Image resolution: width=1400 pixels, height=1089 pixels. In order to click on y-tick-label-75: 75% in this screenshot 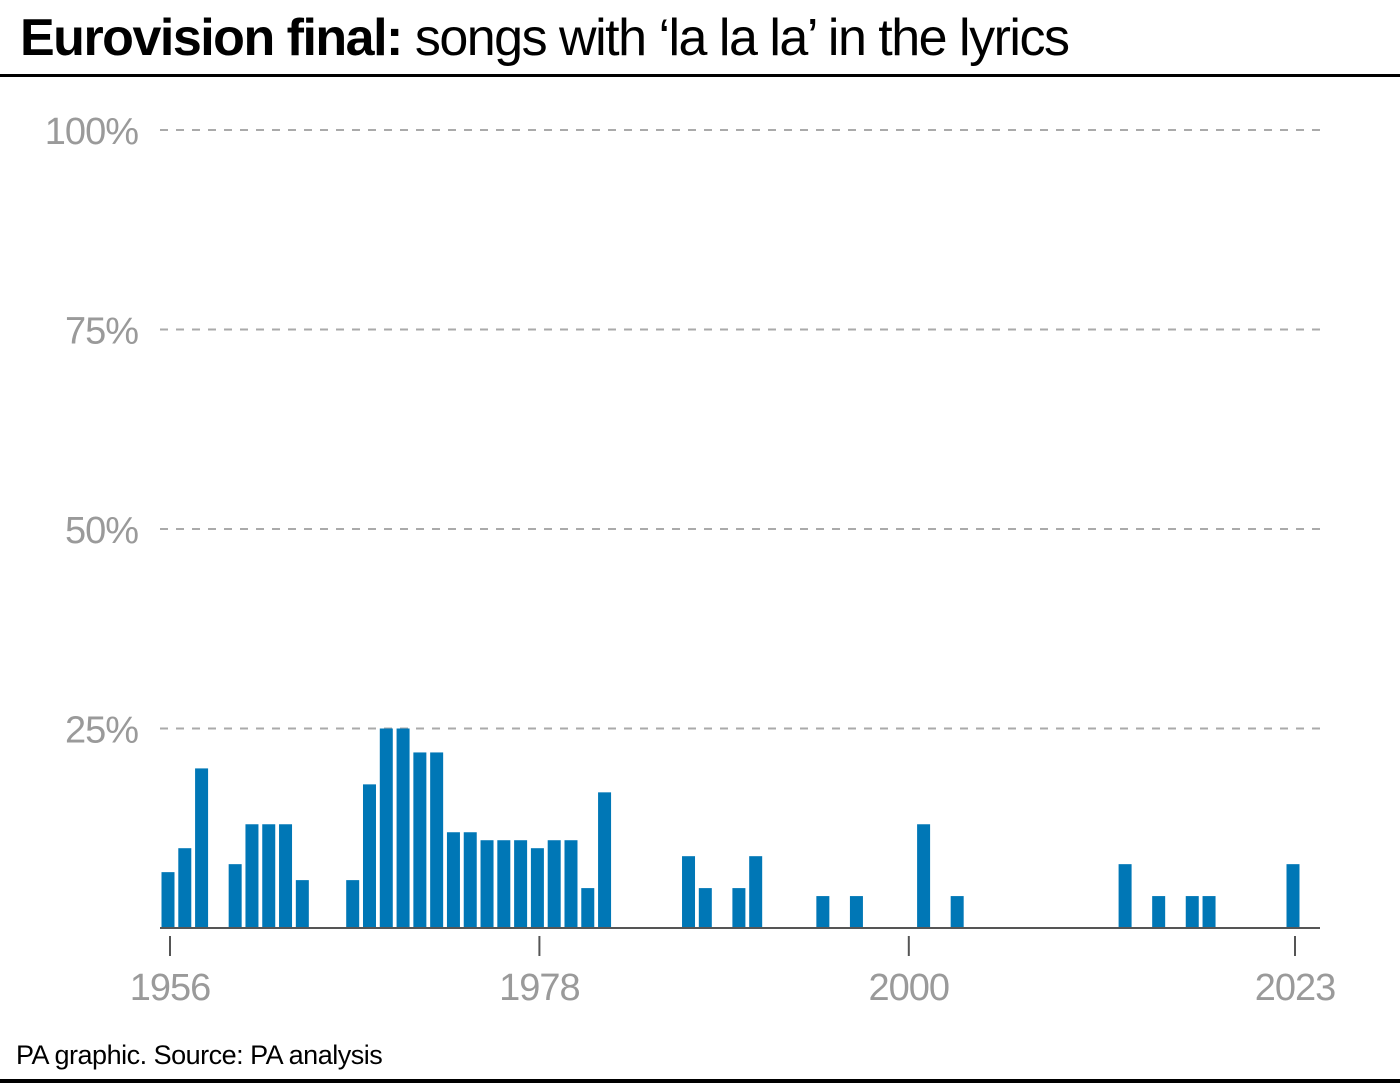, I will do `click(101, 332)`.